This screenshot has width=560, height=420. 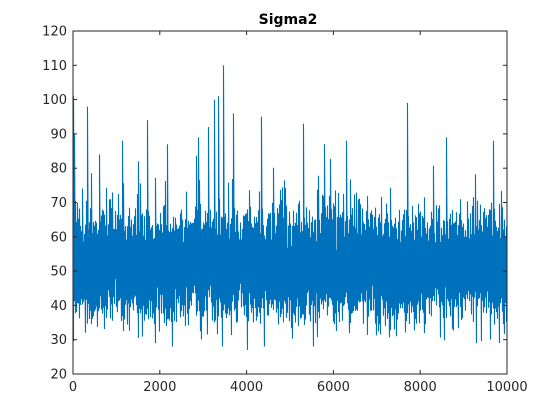 I want to click on y-tick-label: 70, so click(x=58, y=203).